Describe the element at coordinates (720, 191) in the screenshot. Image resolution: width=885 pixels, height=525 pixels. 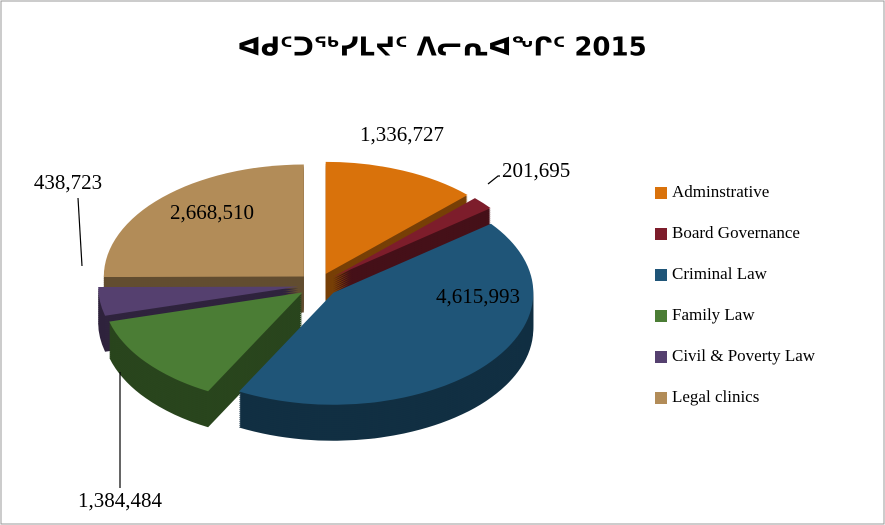
I see `legend-label: Adminstrative` at that location.